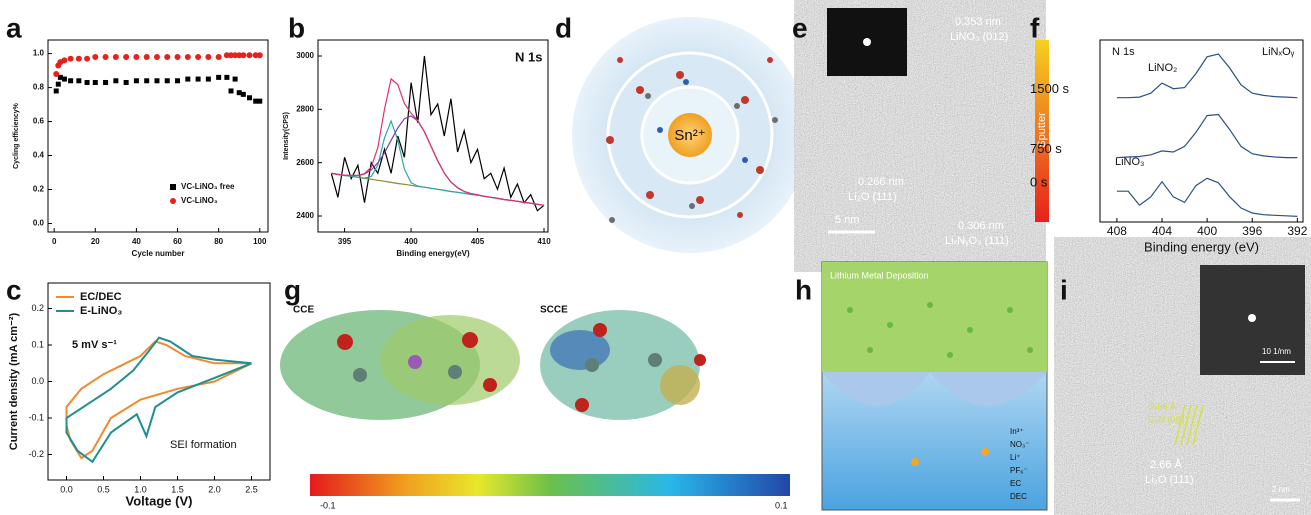 The image size is (1311, 515). What do you see at coordinates (286, 136) in the screenshot?
I see `y-axis-label: Intensity(CPS)` at bounding box center [286, 136].